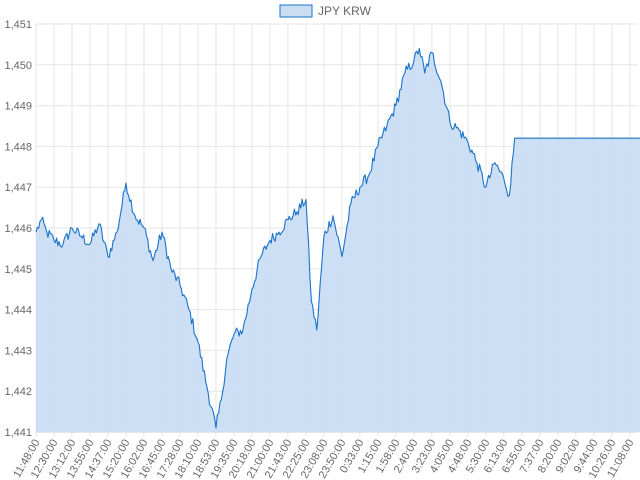 The image size is (640, 480). I want to click on y-tick-label: 1,442, so click(18, 392).